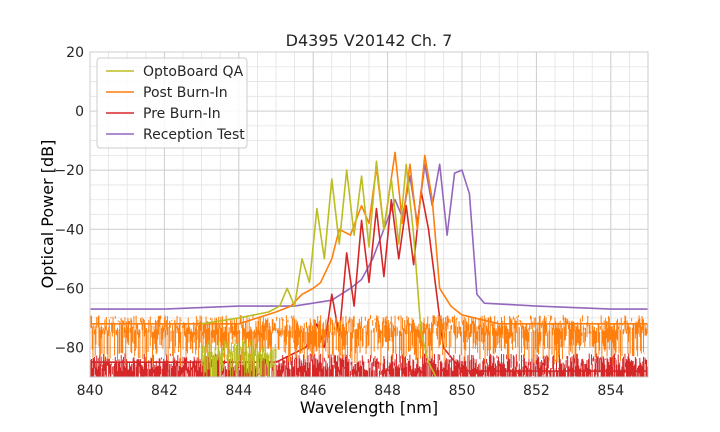 This screenshot has width=720, height=432. What do you see at coordinates (69, 171) in the screenshot?
I see `y-tick-label: −20` at bounding box center [69, 171].